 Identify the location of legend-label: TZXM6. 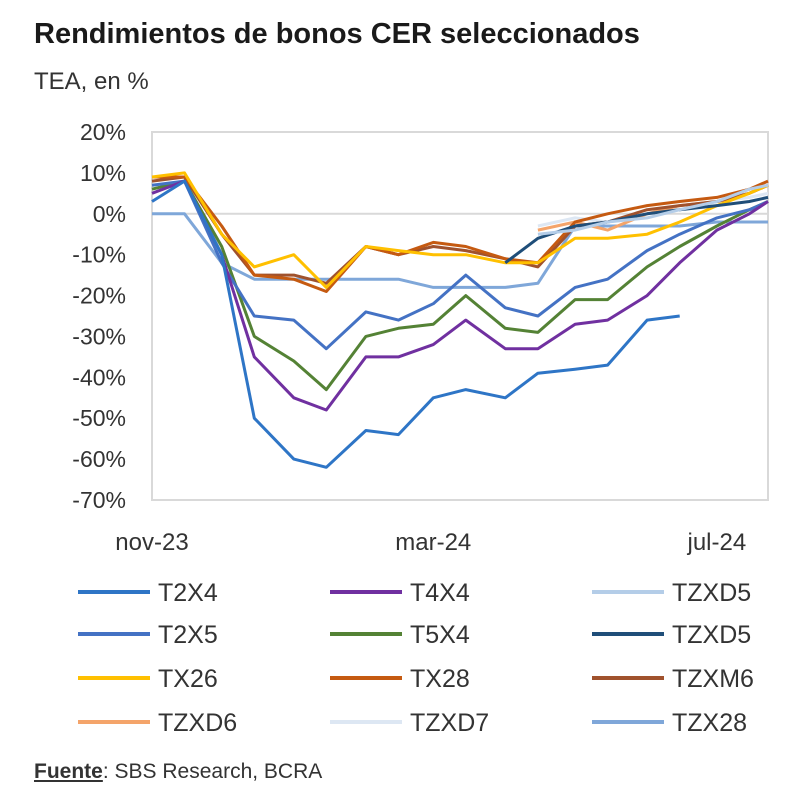
(713, 679).